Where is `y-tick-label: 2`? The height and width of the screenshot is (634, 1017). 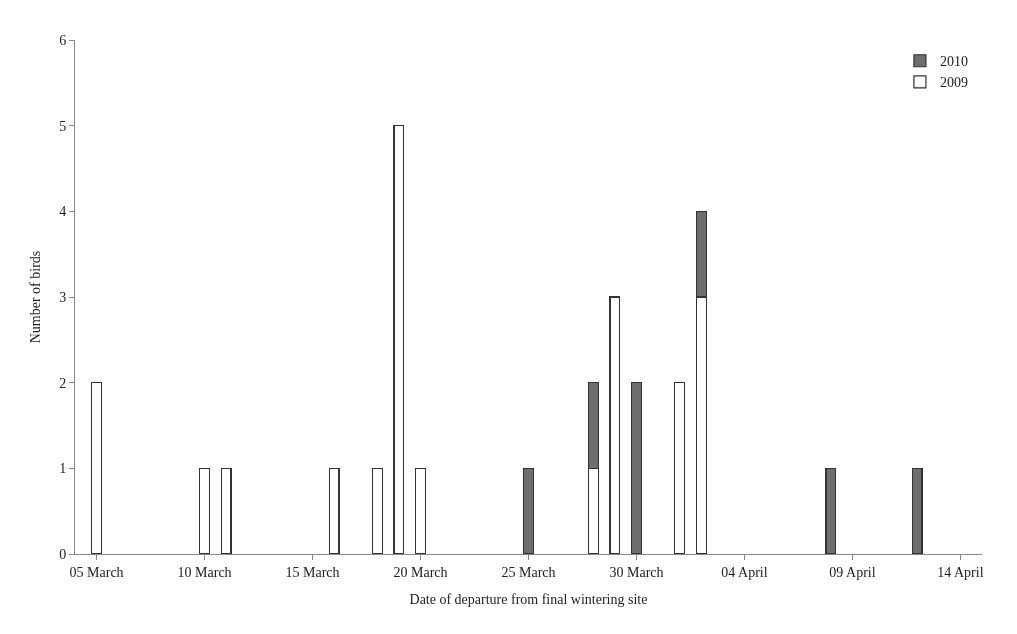
y-tick-label: 2 is located at coordinates (63, 383).